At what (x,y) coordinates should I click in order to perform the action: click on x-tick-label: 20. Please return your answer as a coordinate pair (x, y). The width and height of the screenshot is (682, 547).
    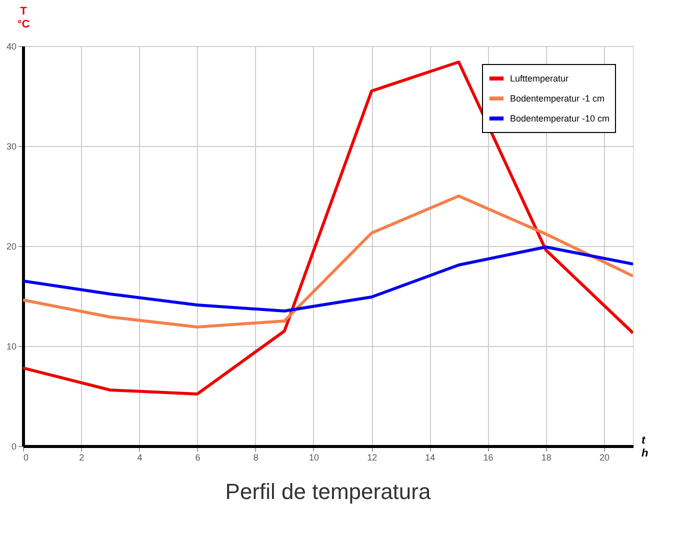
    Looking at the image, I should click on (604, 457).